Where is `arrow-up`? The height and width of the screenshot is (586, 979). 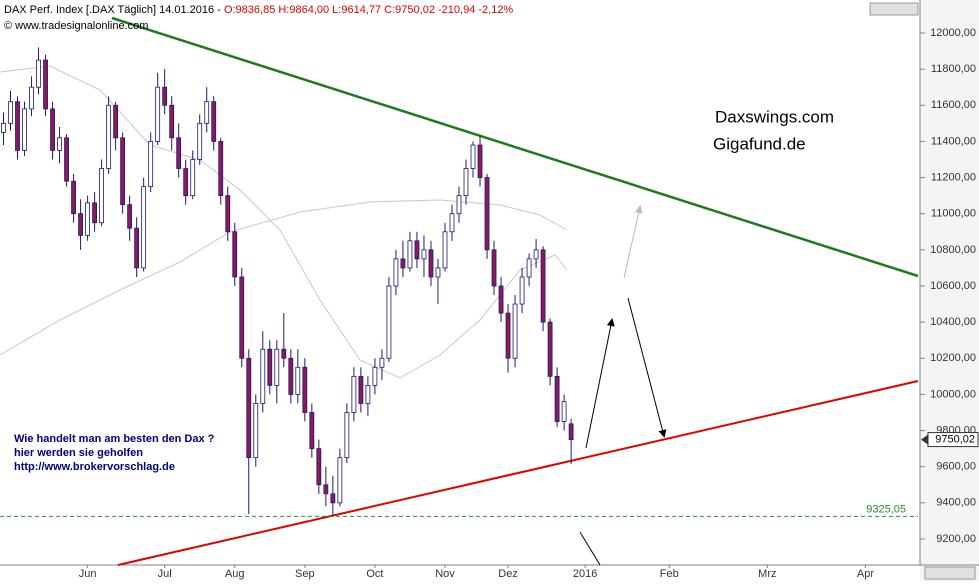
arrow-up is located at coordinates (600, 383).